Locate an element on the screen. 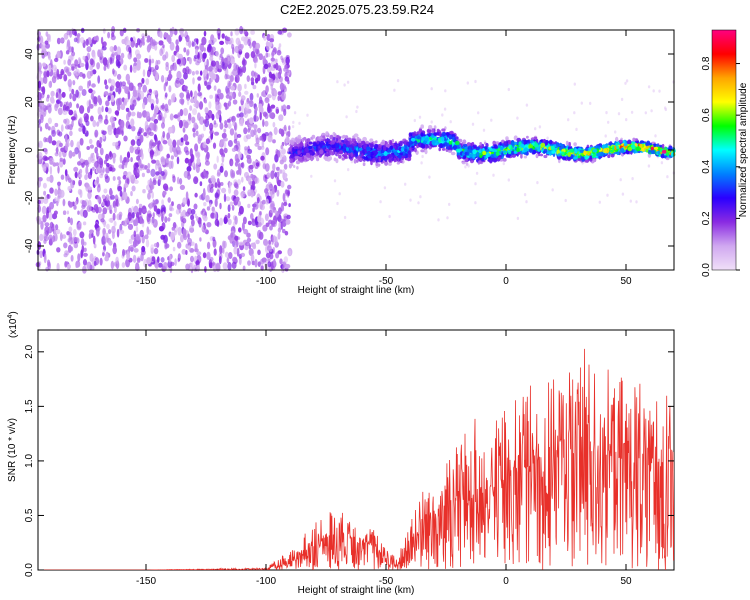  x-tick-label: -150 is located at coordinates (146, 581).